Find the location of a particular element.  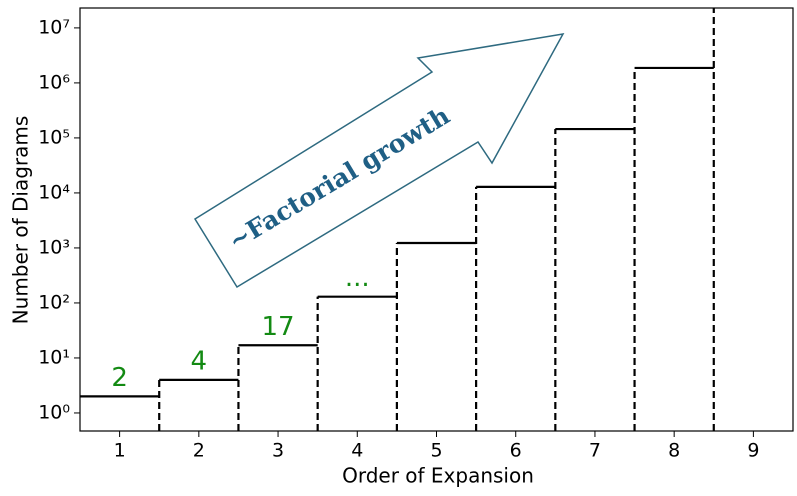

x-tick-label: 3 is located at coordinates (278, 451).